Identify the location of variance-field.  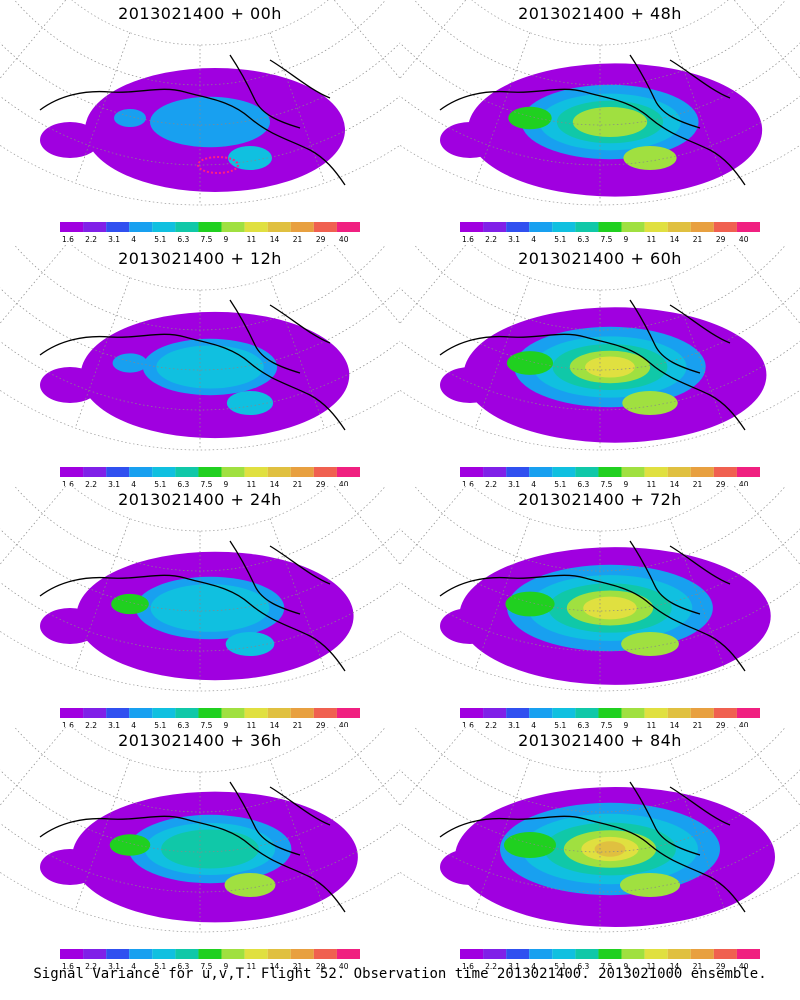
(70, 385).